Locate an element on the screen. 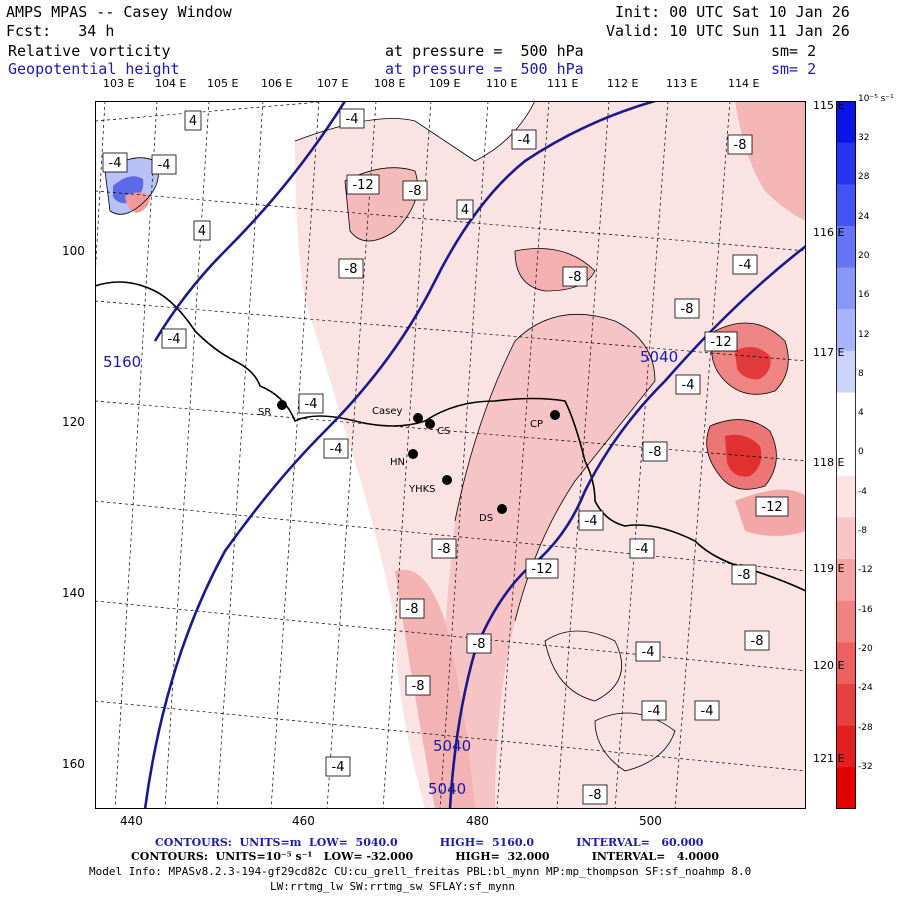 The width and height of the screenshot is (900, 900). lat-label: 117 E is located at coordinates (829, 352).